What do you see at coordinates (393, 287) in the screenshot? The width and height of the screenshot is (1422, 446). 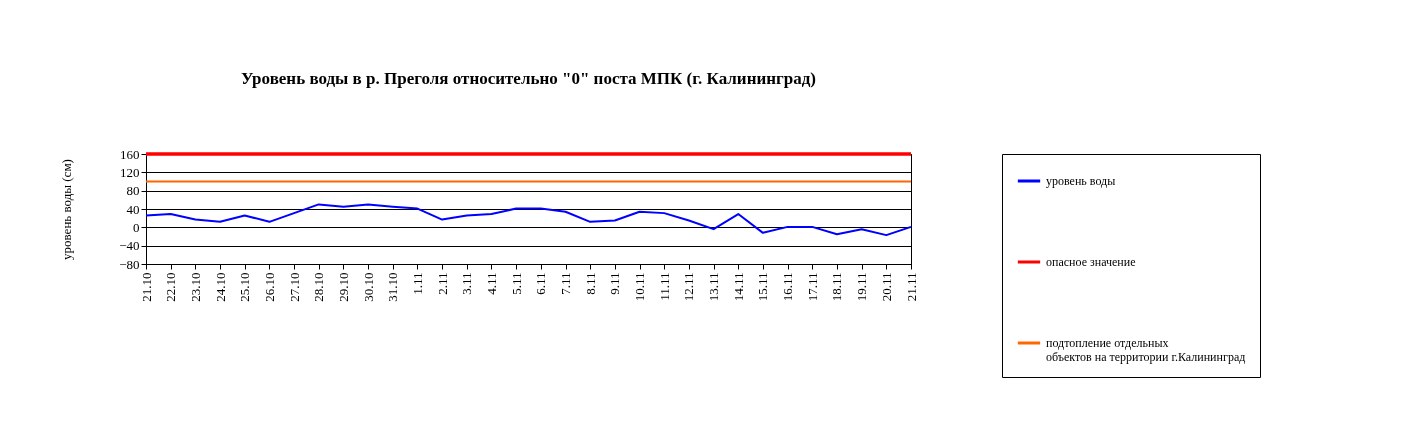 I see `x-tick-label: 31.10` at bounding box center [393, 287].